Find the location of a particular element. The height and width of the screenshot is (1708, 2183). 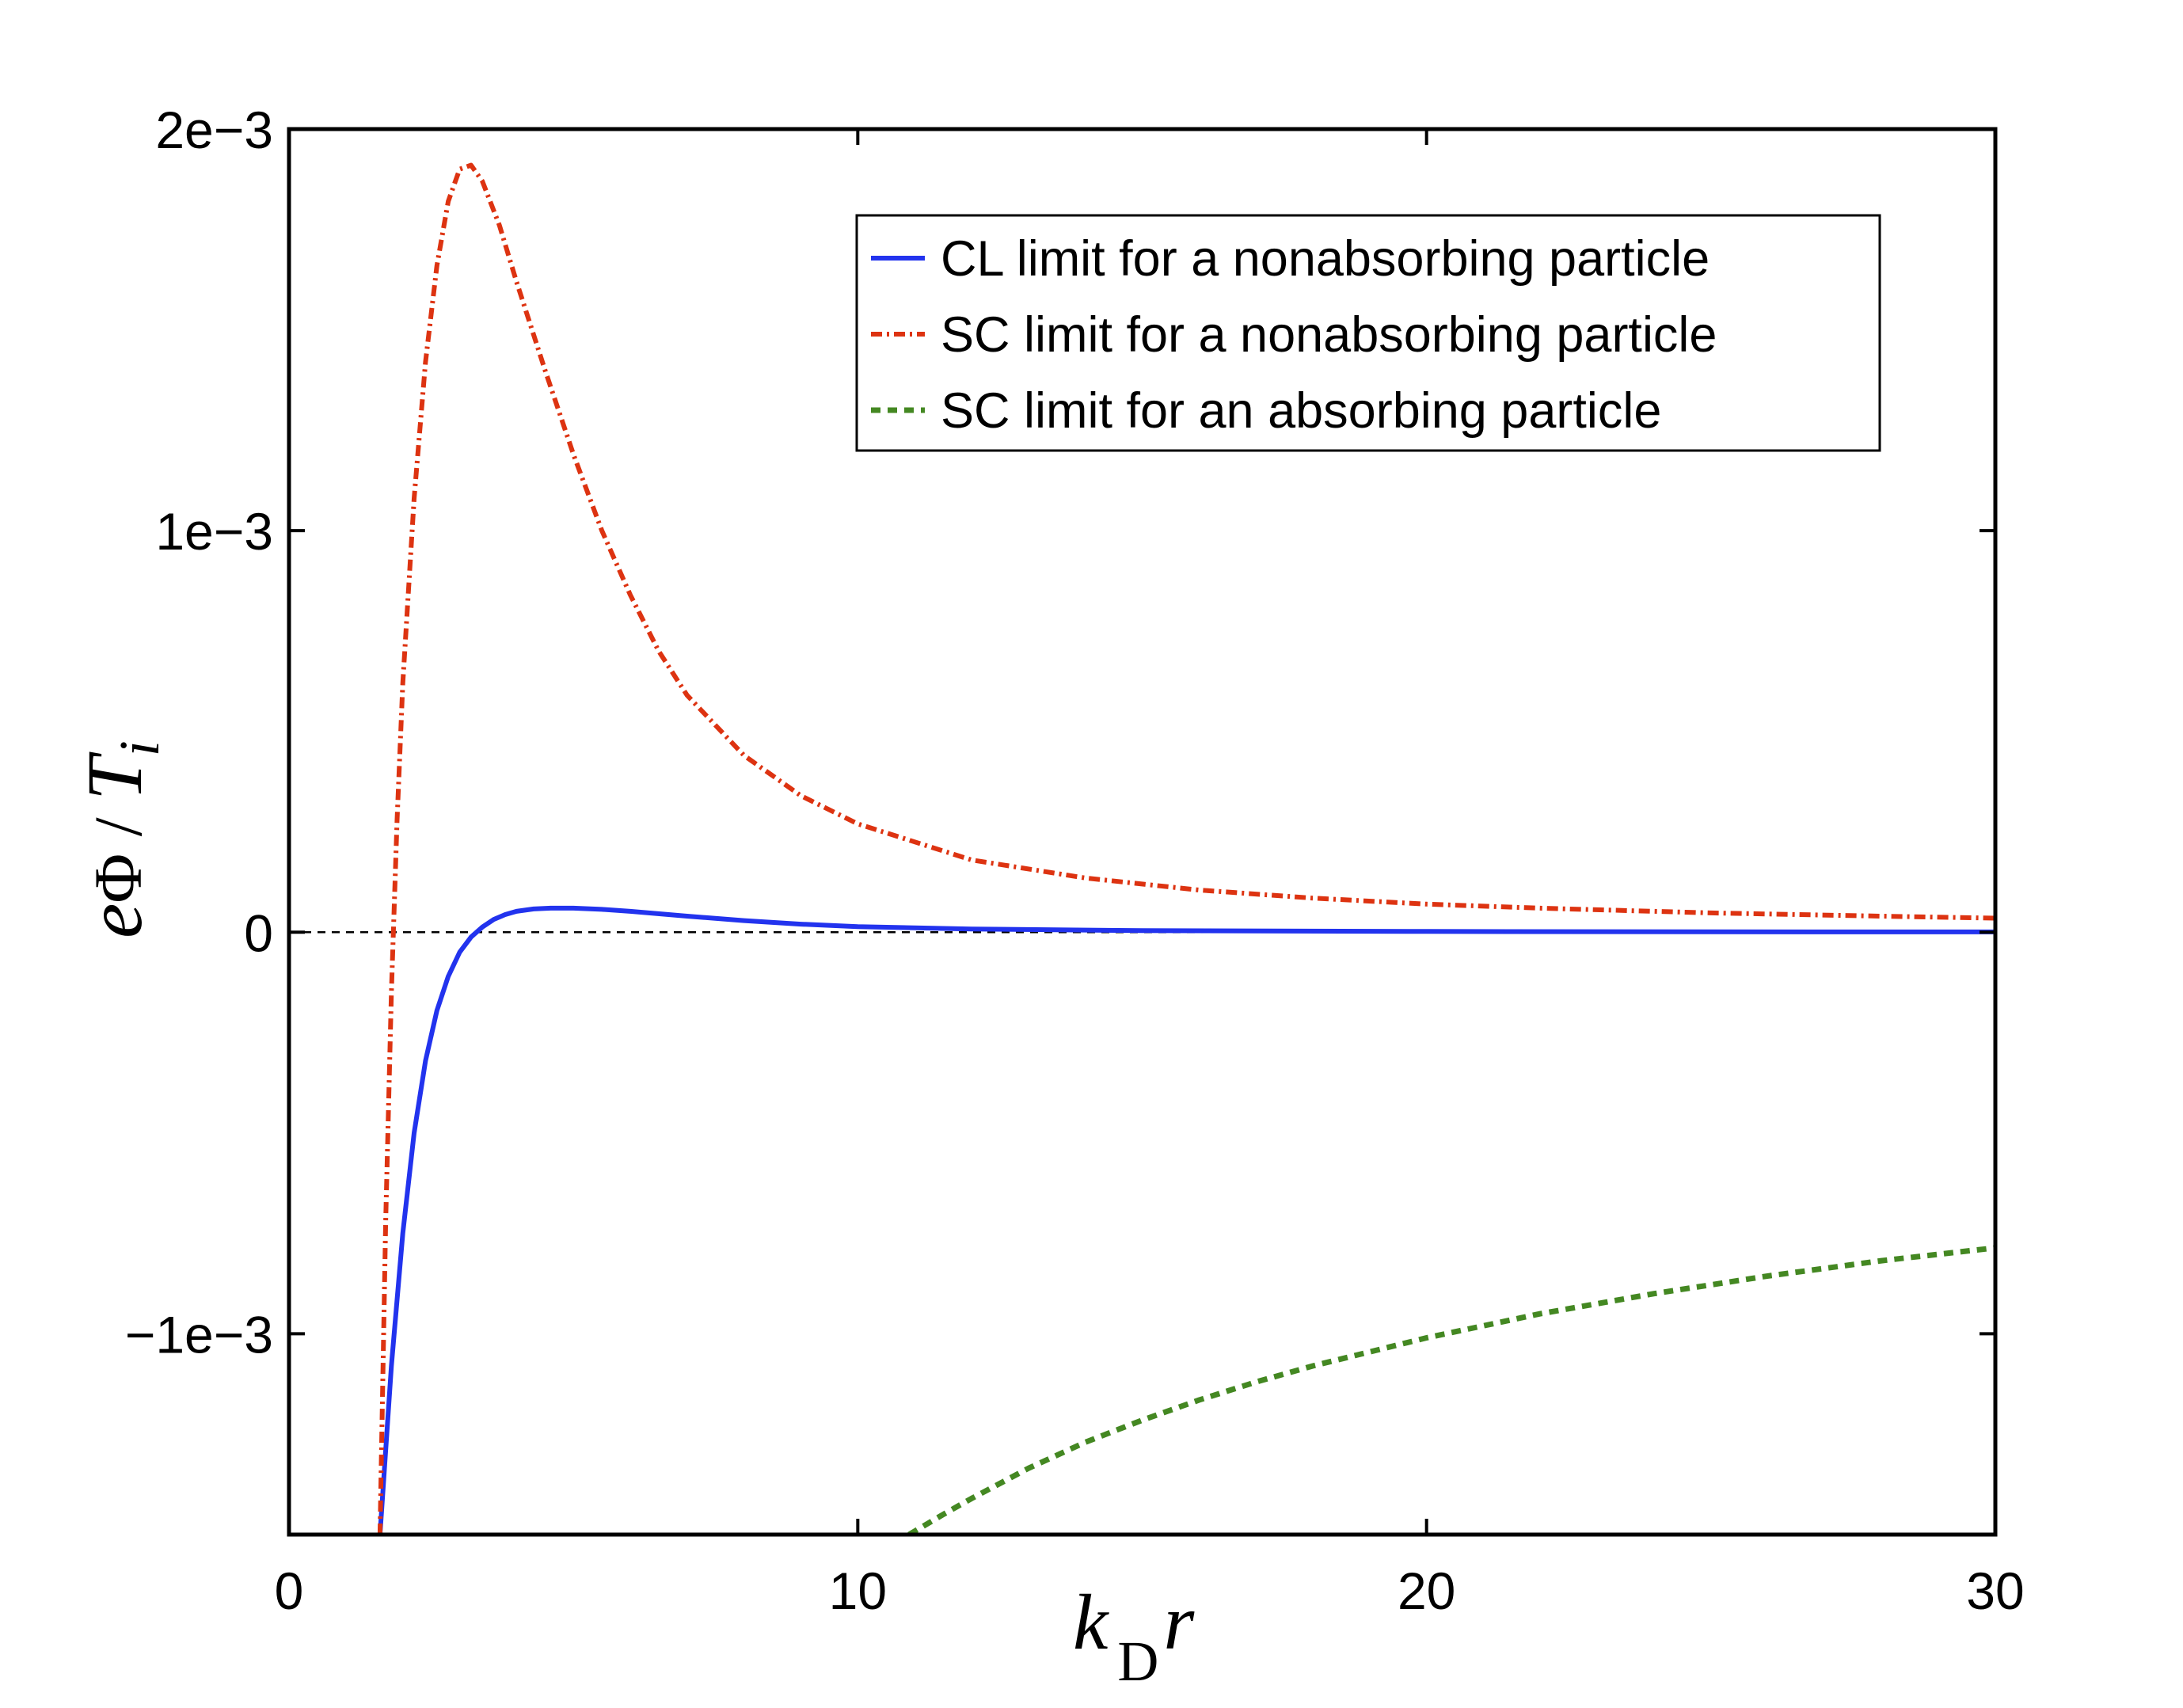

x-tick-label: 10 is located at coordinates (858, 1591).